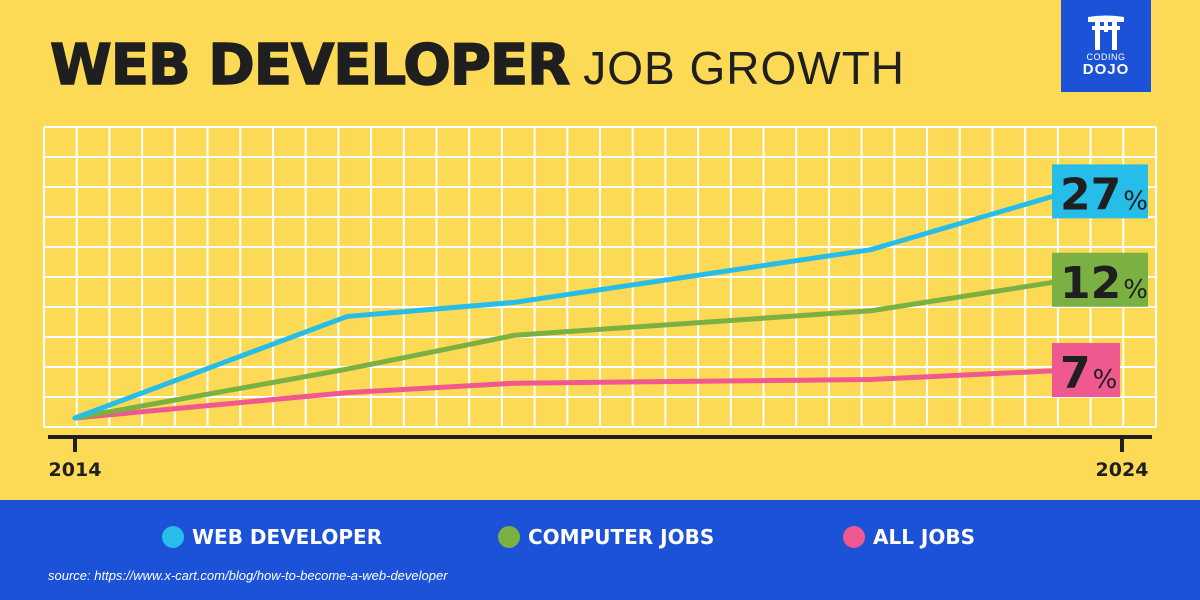 The height and width of the screenshot is (600, 1200). What do you see at coordinates (173, 537) in the screenshot?
I see `legend-dot-web-developer` at bounding box center [173, 537].